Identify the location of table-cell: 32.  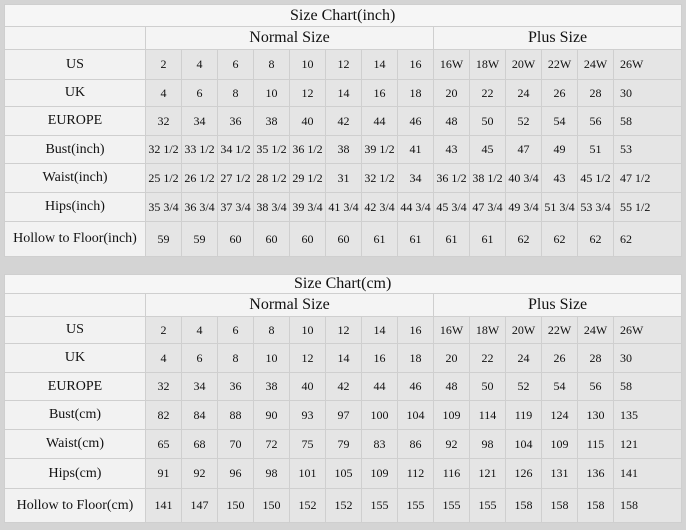
(163, 386).